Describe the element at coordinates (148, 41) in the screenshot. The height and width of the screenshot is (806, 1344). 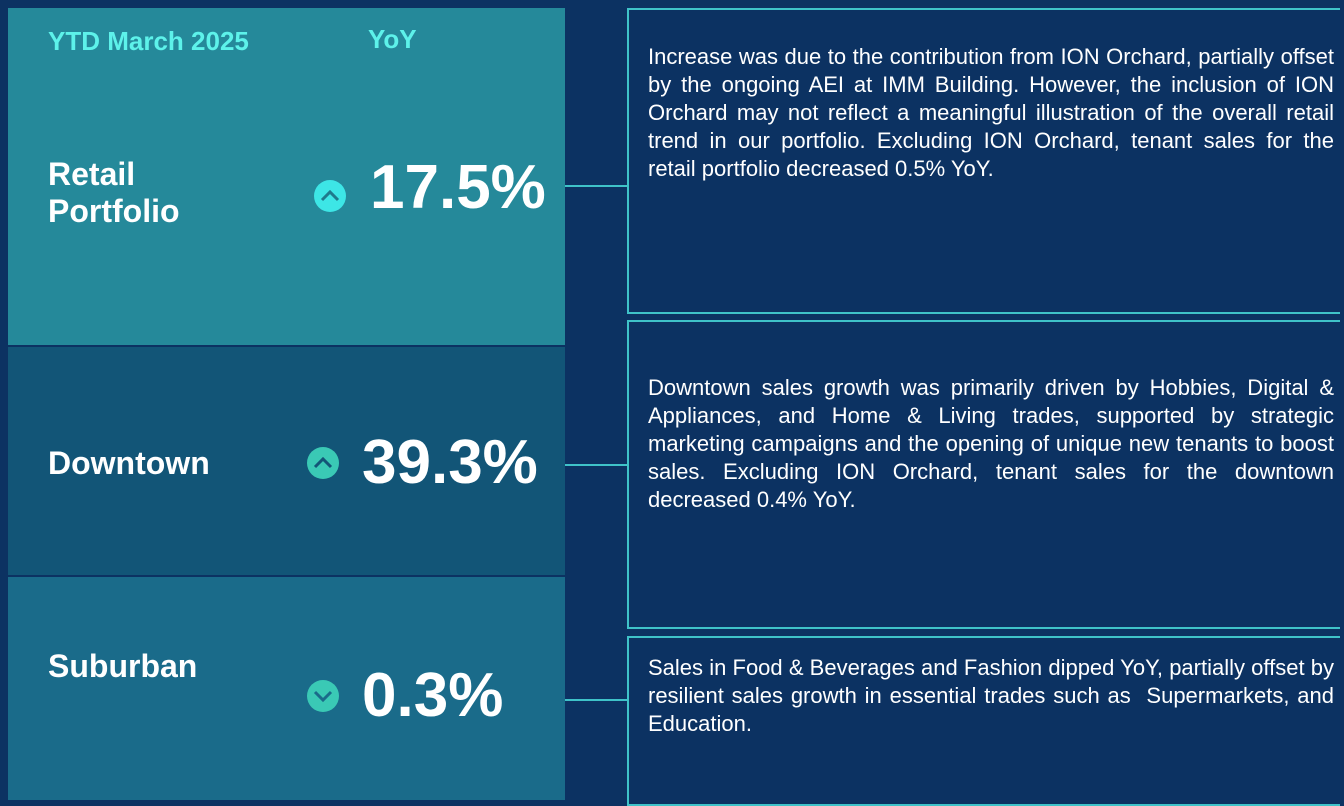
I see `period-header: YTD March 2025` at that location.